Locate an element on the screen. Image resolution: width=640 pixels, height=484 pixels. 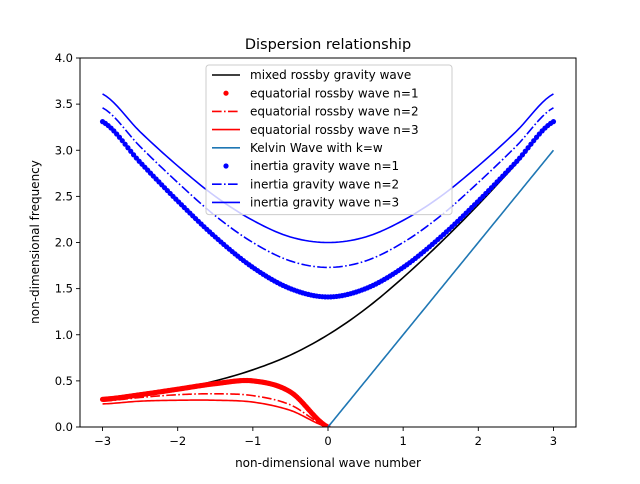
legend-label: inertia gravity wave n=3 is located at coordinates (324, 203).